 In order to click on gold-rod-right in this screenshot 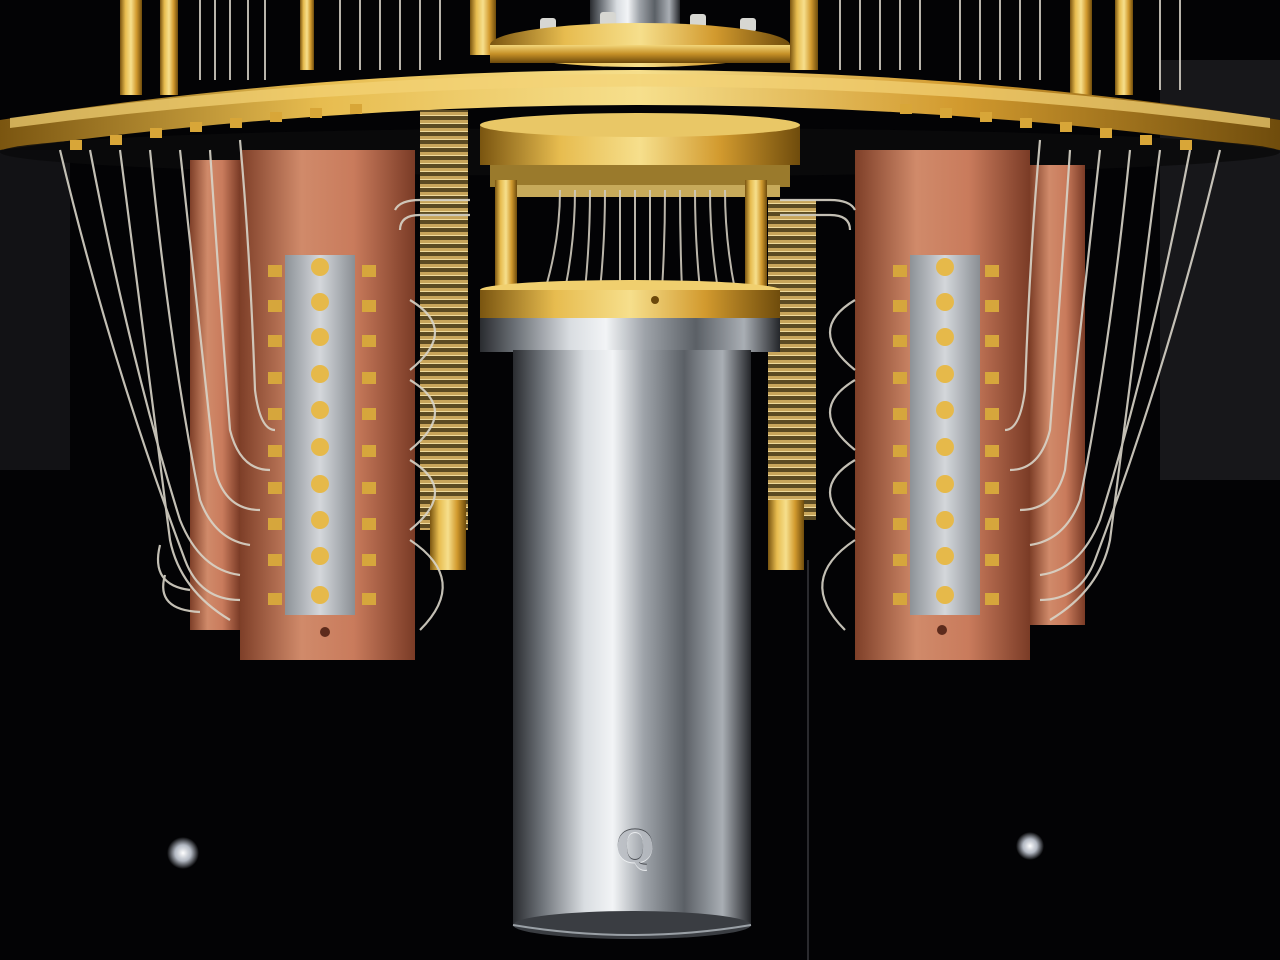, I will do `click(786, 535)`.